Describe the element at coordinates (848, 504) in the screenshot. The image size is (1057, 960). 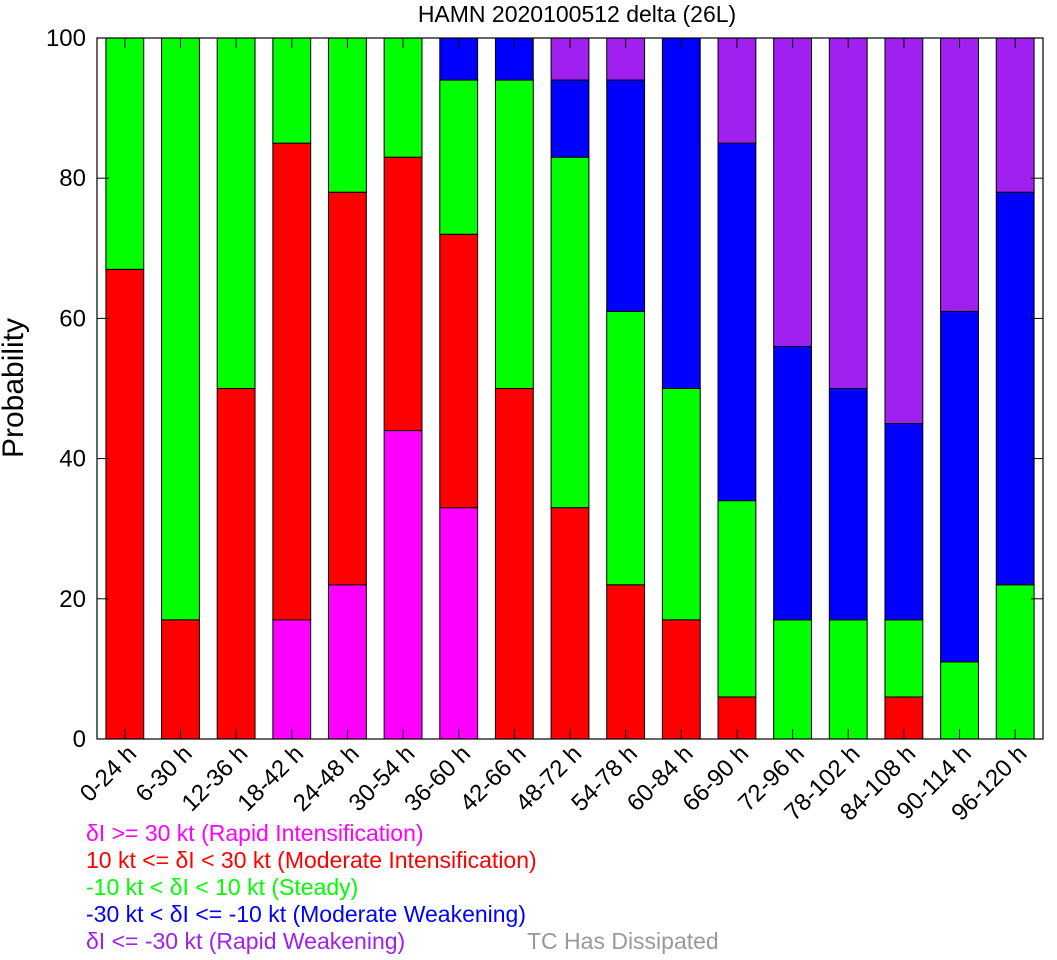
I see `bar-segment-78-102h-s3` at that location.